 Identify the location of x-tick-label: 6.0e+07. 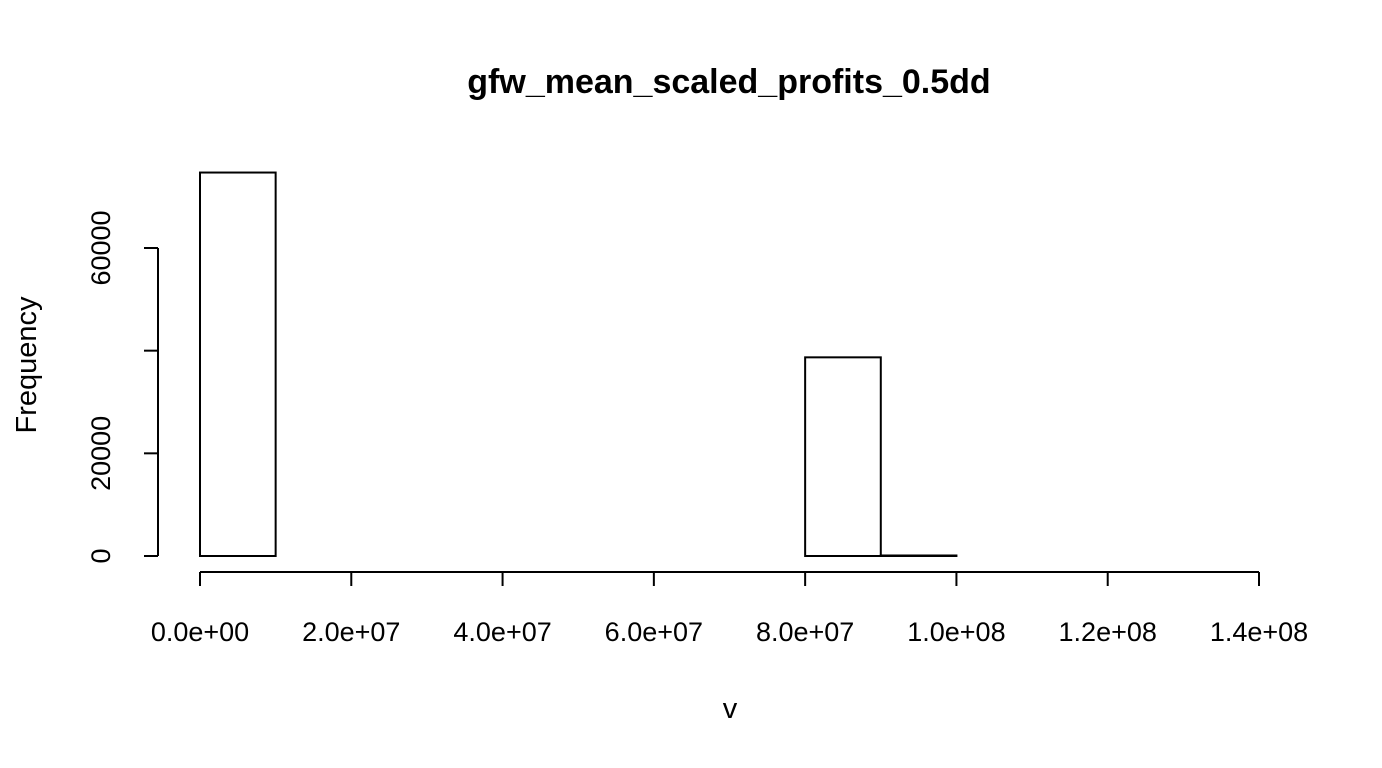
(654, 632).